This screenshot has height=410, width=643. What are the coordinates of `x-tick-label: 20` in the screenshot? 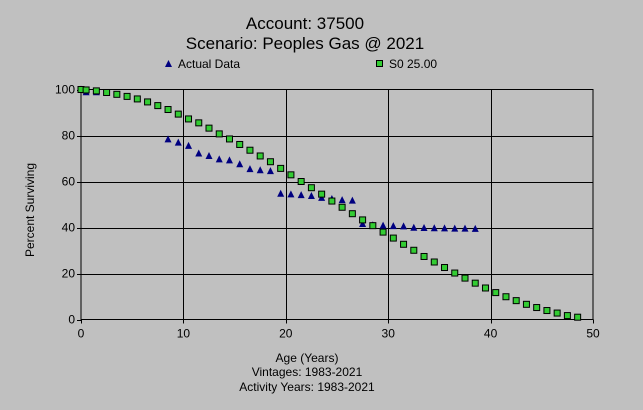 It's located at (286, 334).